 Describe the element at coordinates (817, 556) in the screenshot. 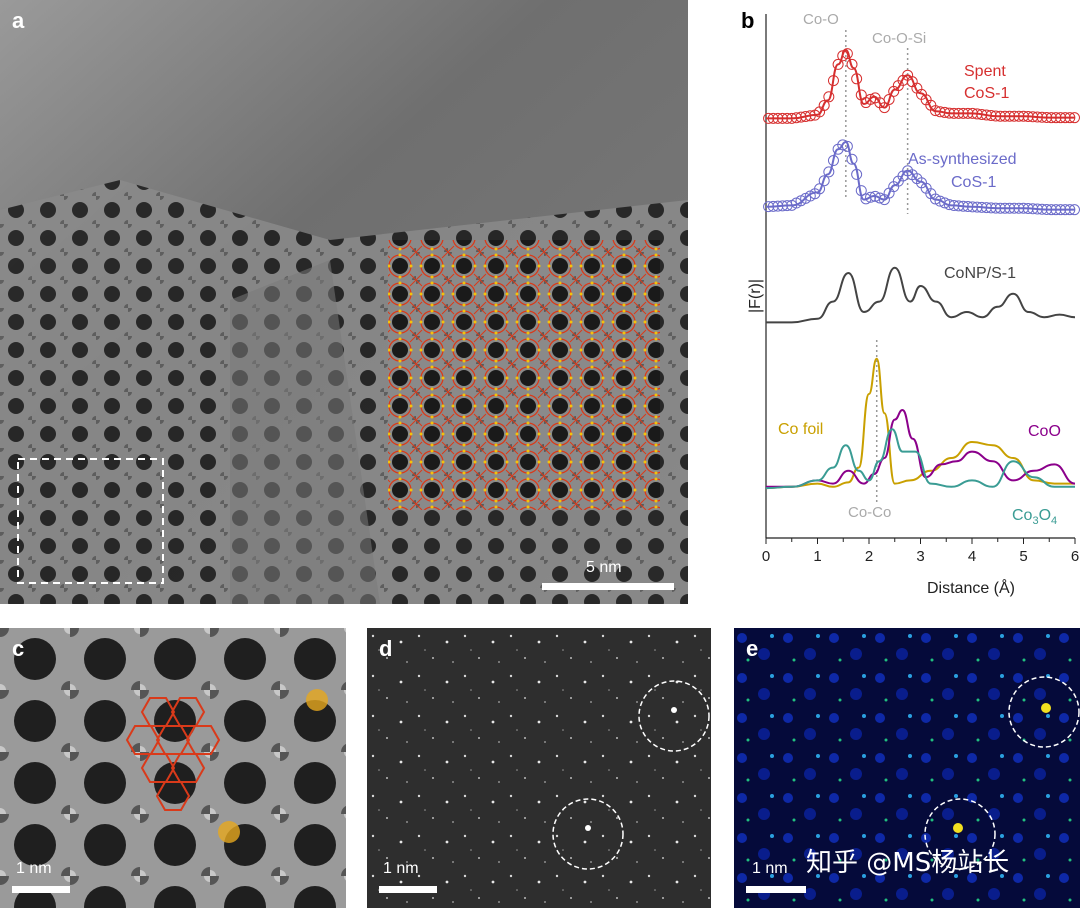

I see `x-tick-label: 1` at that location.